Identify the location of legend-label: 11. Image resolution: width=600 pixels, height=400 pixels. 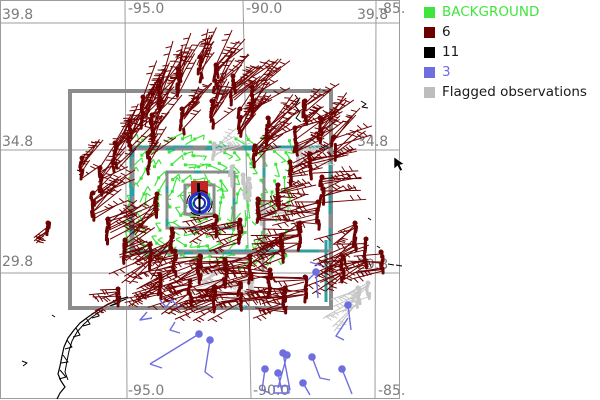
(451, 52).